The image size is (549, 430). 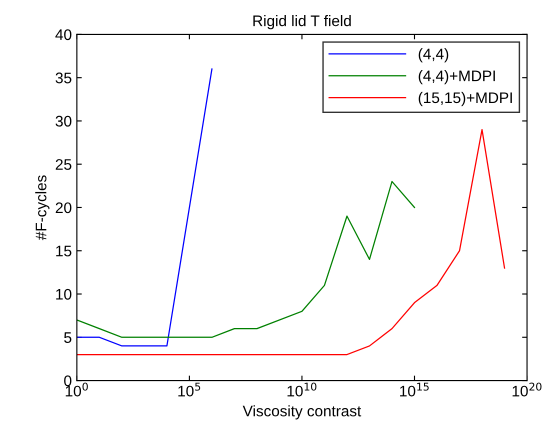 I want to click on y-tick-label: 30, so click(x=64, y=121).